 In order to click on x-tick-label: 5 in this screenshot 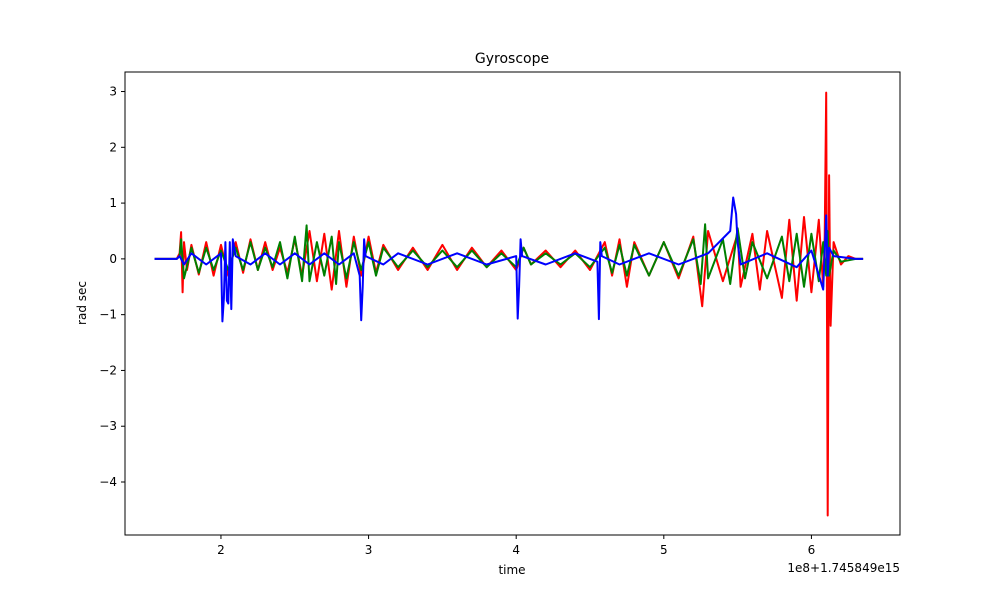, I will do `click(664, 550)`.